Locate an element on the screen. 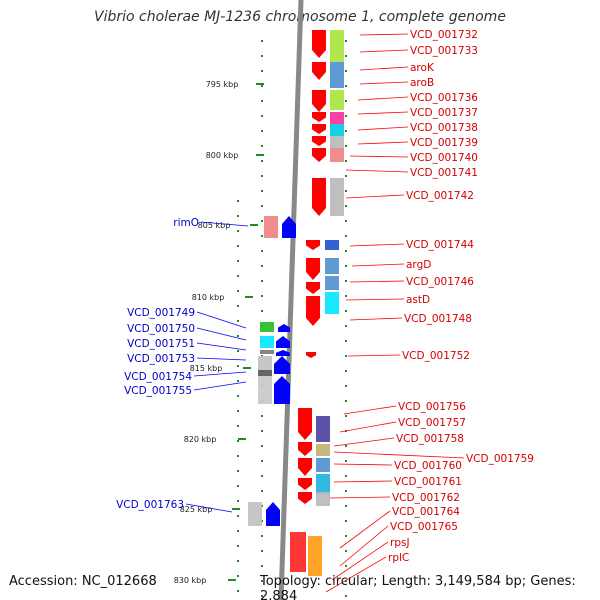 This screenshot has height=600, width=600. chromosome-backbone is located at coordinates (291, 300).